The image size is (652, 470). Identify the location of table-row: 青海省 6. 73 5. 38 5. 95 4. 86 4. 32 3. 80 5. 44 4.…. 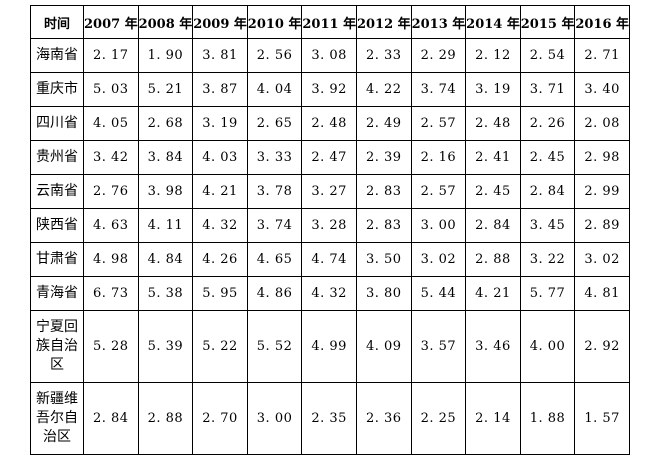
(330, 293).